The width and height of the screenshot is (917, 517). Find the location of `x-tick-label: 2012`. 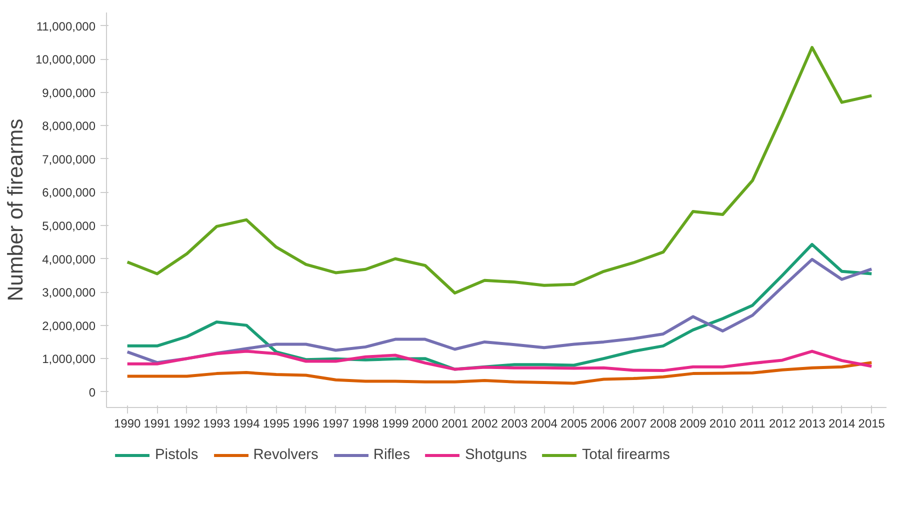

x-tick-label: 2012 is located at coordinates (782, 423).